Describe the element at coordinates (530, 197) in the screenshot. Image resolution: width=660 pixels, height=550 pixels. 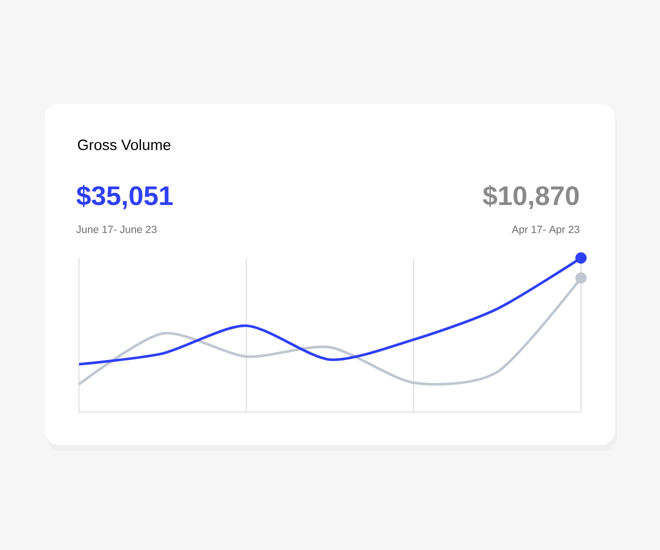
I see `text: $10,870` at that location.